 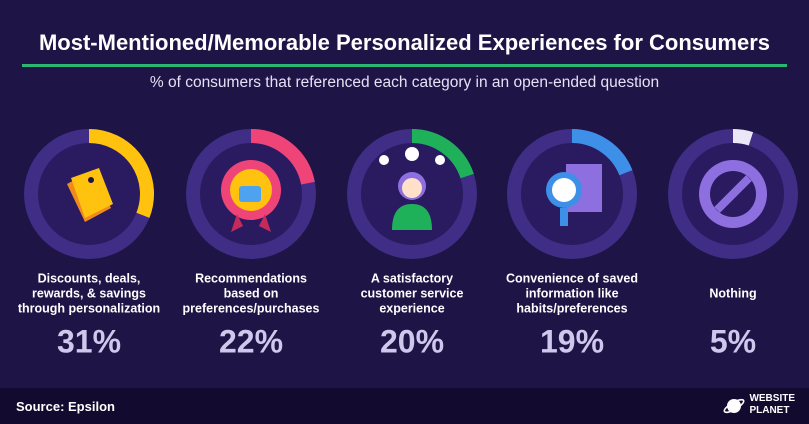 I want to click on brand-icon, so click(x=734, y=406).